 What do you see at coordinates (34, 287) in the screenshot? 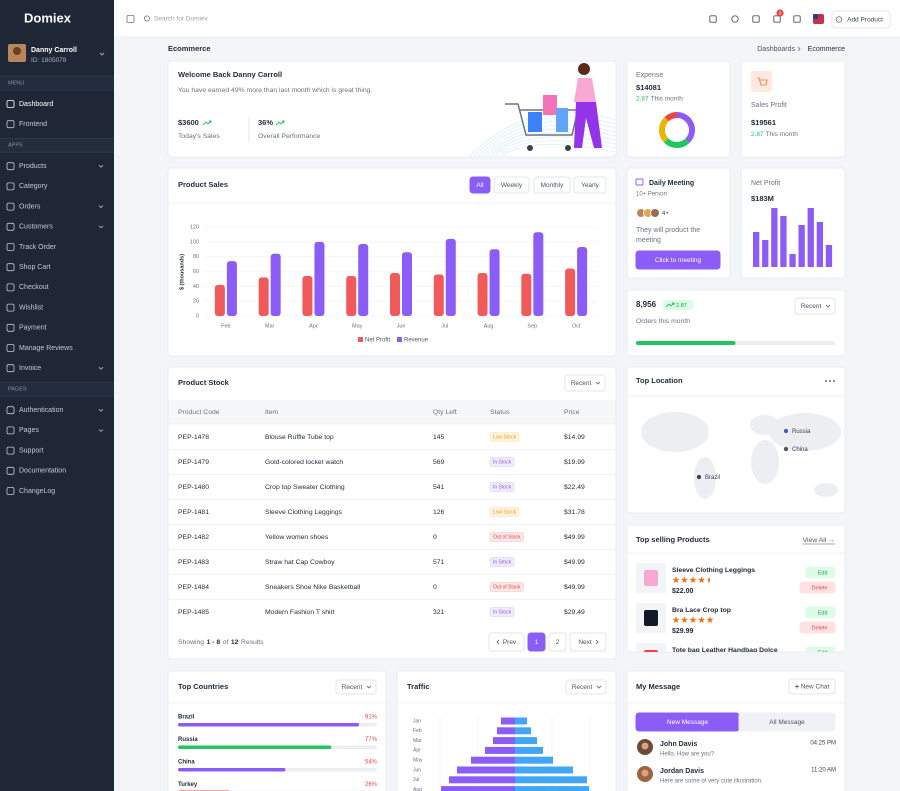
I see `menu-item: Checkout` at bounding box center [34, 287].